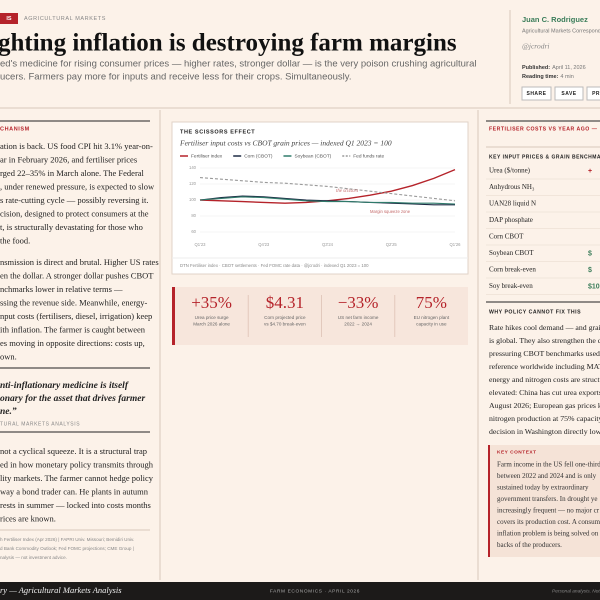 Image resolution: width=600 pixels, height=600 pixels. I want to click on row-value: +, so click(590, 171).